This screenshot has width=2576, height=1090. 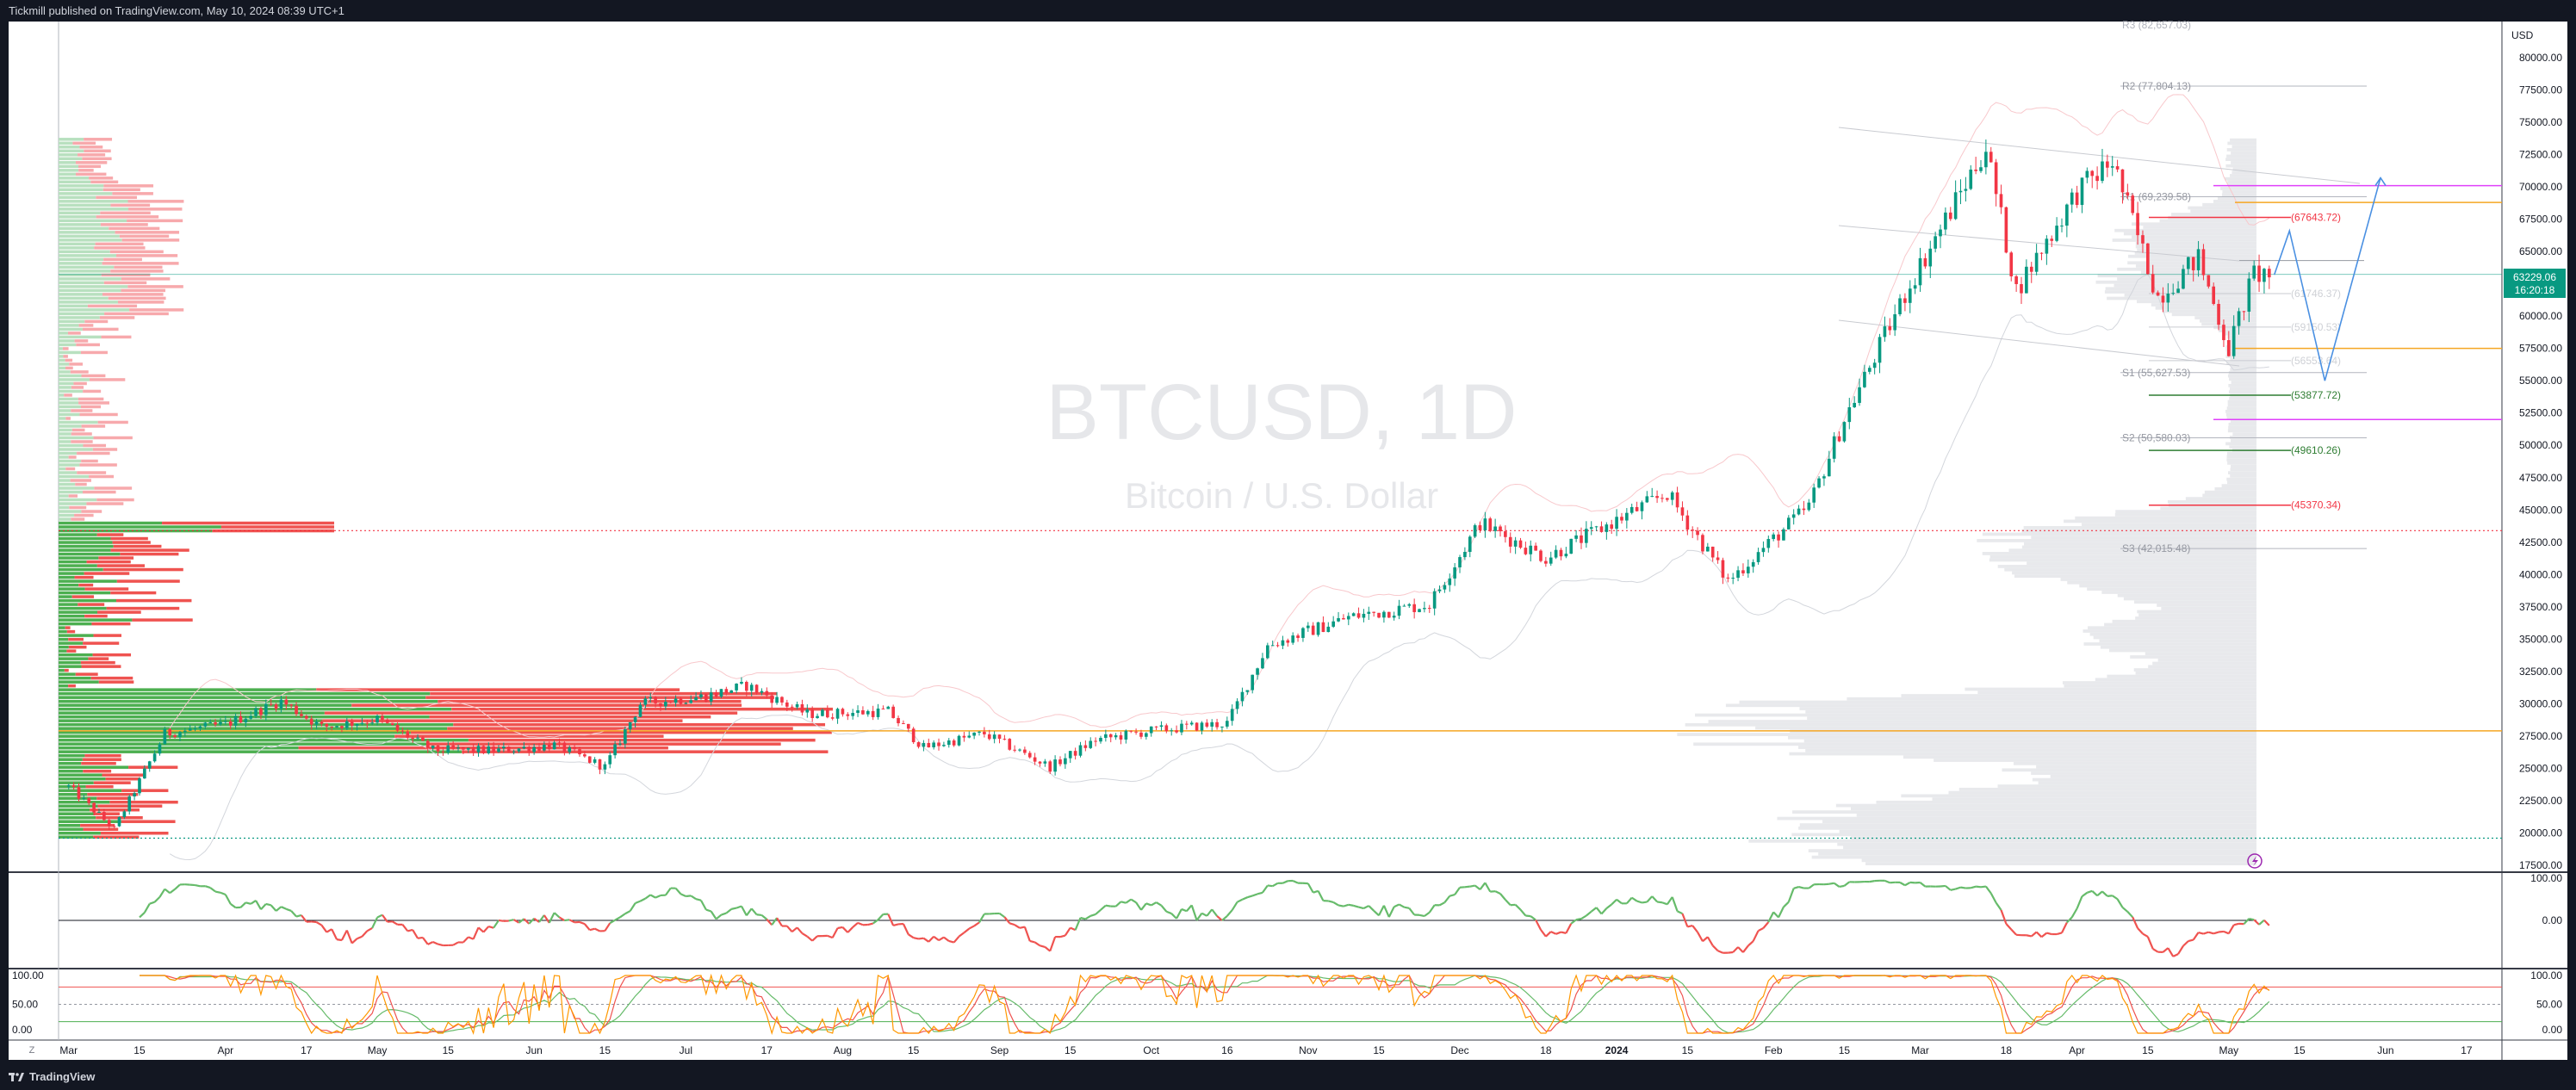 What do you see at coordinates (999, 1050) in the screenshot?
I see `time-tick: Sep` at bounding box center [999, 1050].